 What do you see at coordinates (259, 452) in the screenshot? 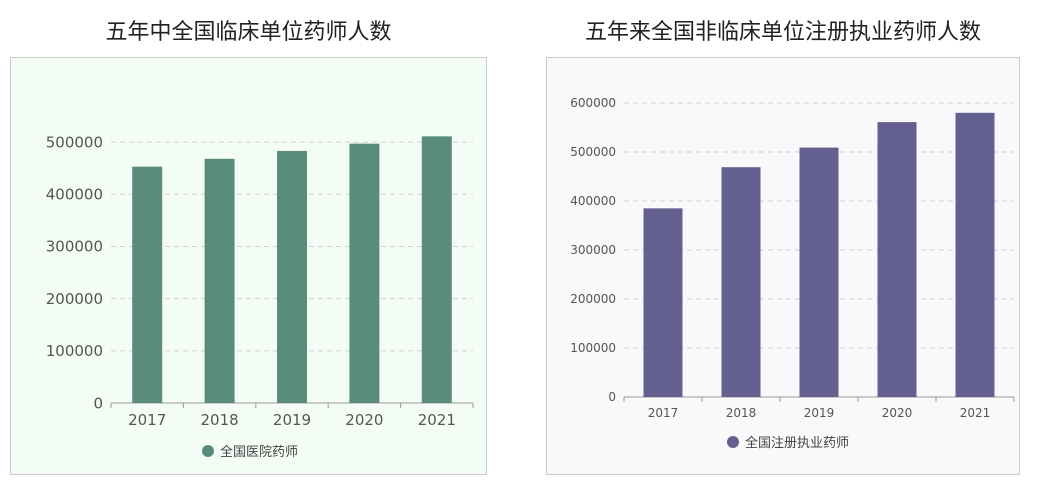
I see `legend-label: 全国医院药师` at bounding box center [259, 452].